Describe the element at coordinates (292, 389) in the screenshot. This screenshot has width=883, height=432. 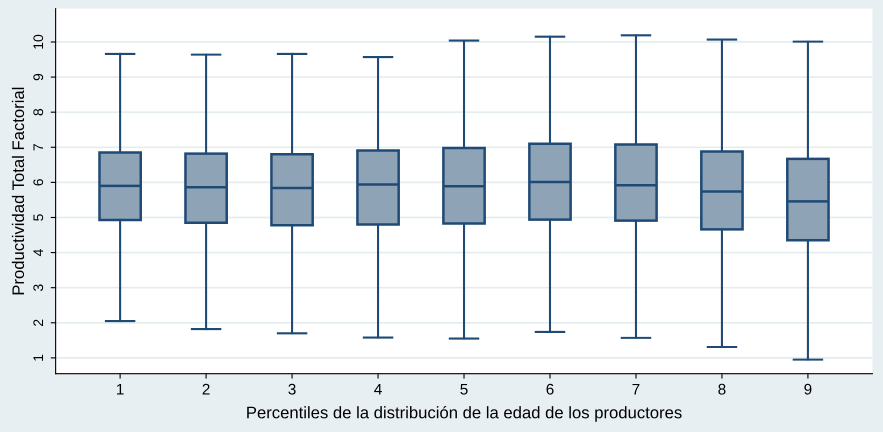
I see `x-tick-label: 3` at that location.